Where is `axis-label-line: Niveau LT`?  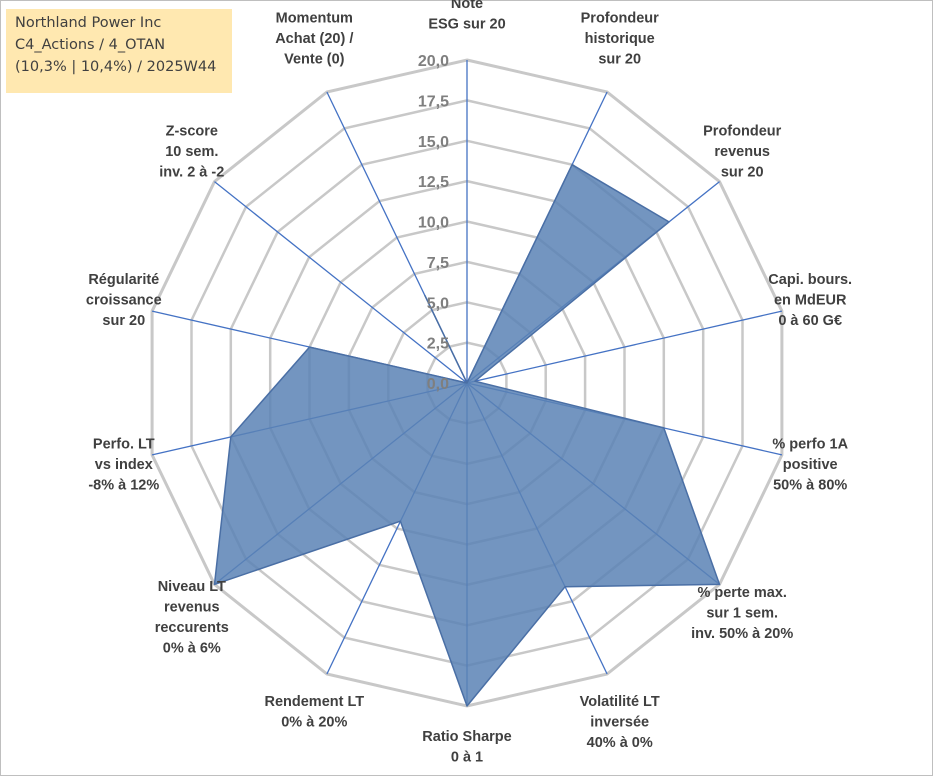
axis-label-line: Niveau LT is located at coordinates (192, 587).